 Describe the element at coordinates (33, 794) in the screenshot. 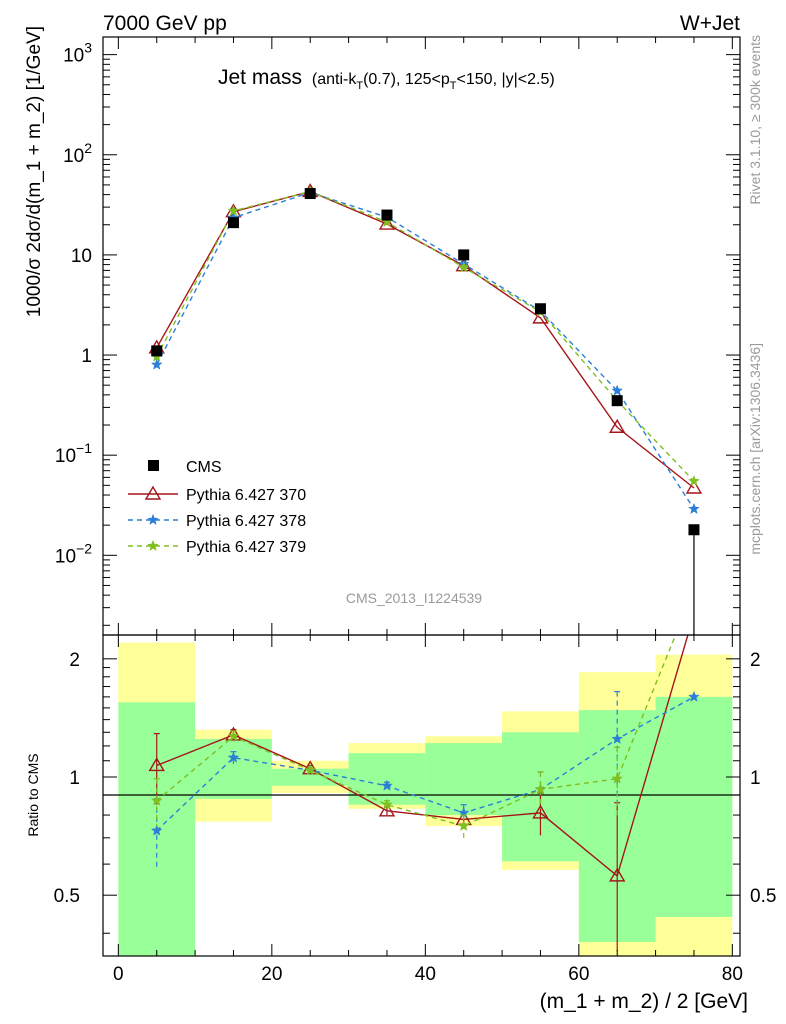

I see `ratio-y-axis-label: Ratio to CMS` at that location.